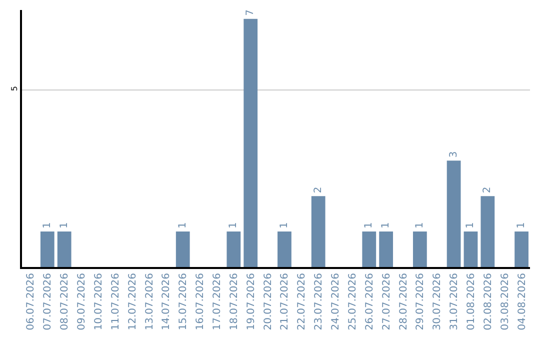  Describe the element at coordinates (352, 301) in the screenshot. I see `x-tick-label: 25.07.2026` at that location.